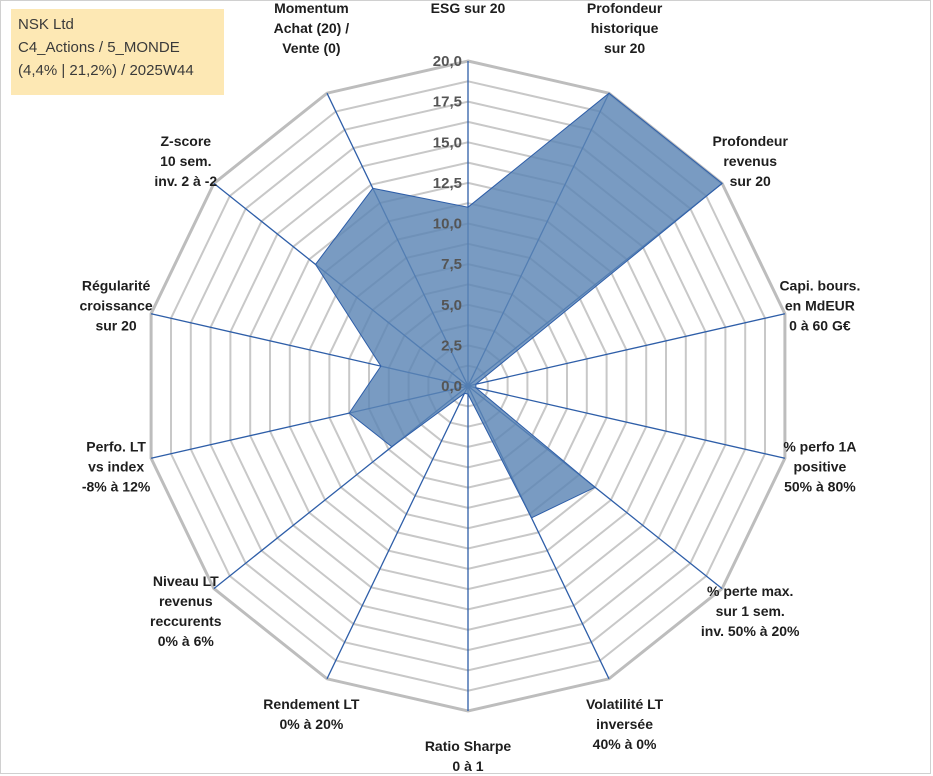 Image resolution: width=933 pixels, height=776 pixels. I want to click on axis-label: % perfo 1A positive 50% à 80%, so click(819, 466).